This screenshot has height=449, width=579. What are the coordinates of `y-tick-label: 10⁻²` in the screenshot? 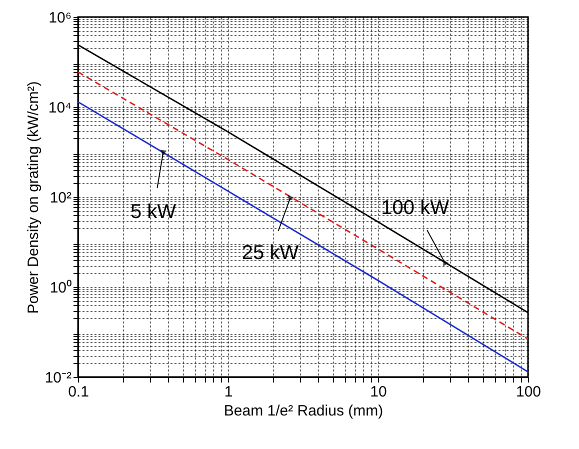 It's located at (58, 378).